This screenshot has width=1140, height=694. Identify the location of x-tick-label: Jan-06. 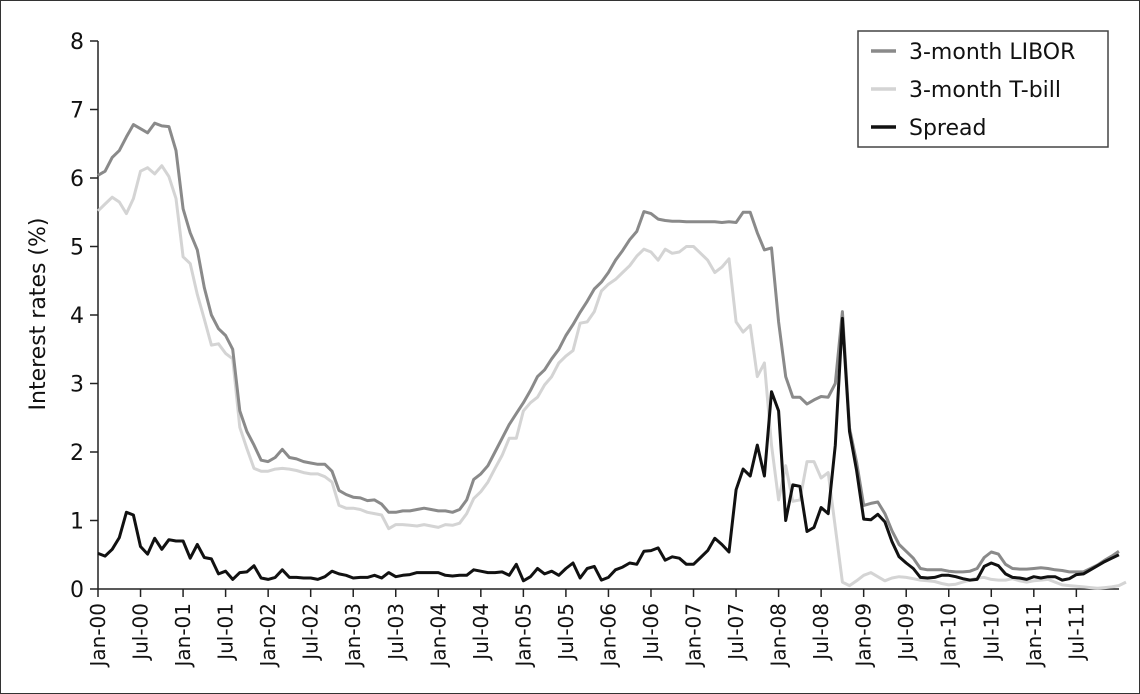
(608, 636).